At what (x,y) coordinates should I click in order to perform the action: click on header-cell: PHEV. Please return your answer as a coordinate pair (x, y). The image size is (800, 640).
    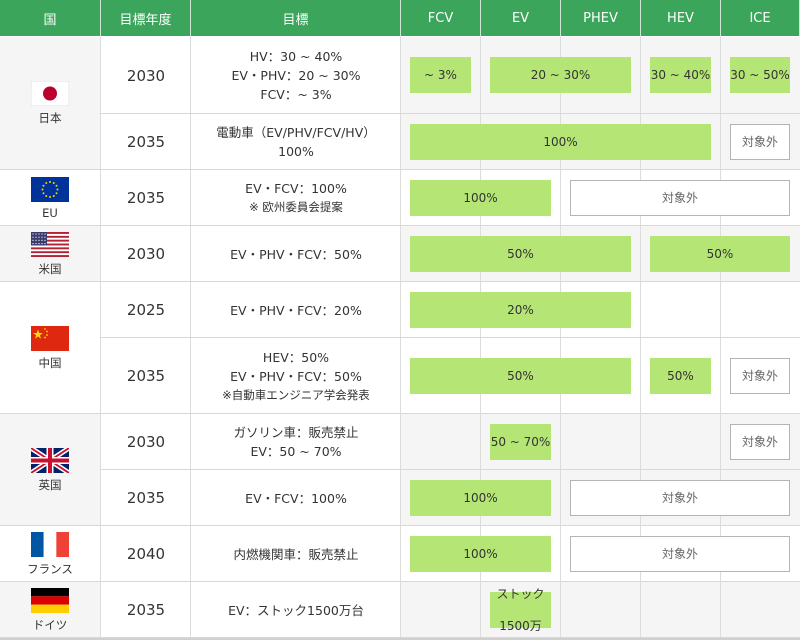
    Looking at the image, I should click on (601, 18).